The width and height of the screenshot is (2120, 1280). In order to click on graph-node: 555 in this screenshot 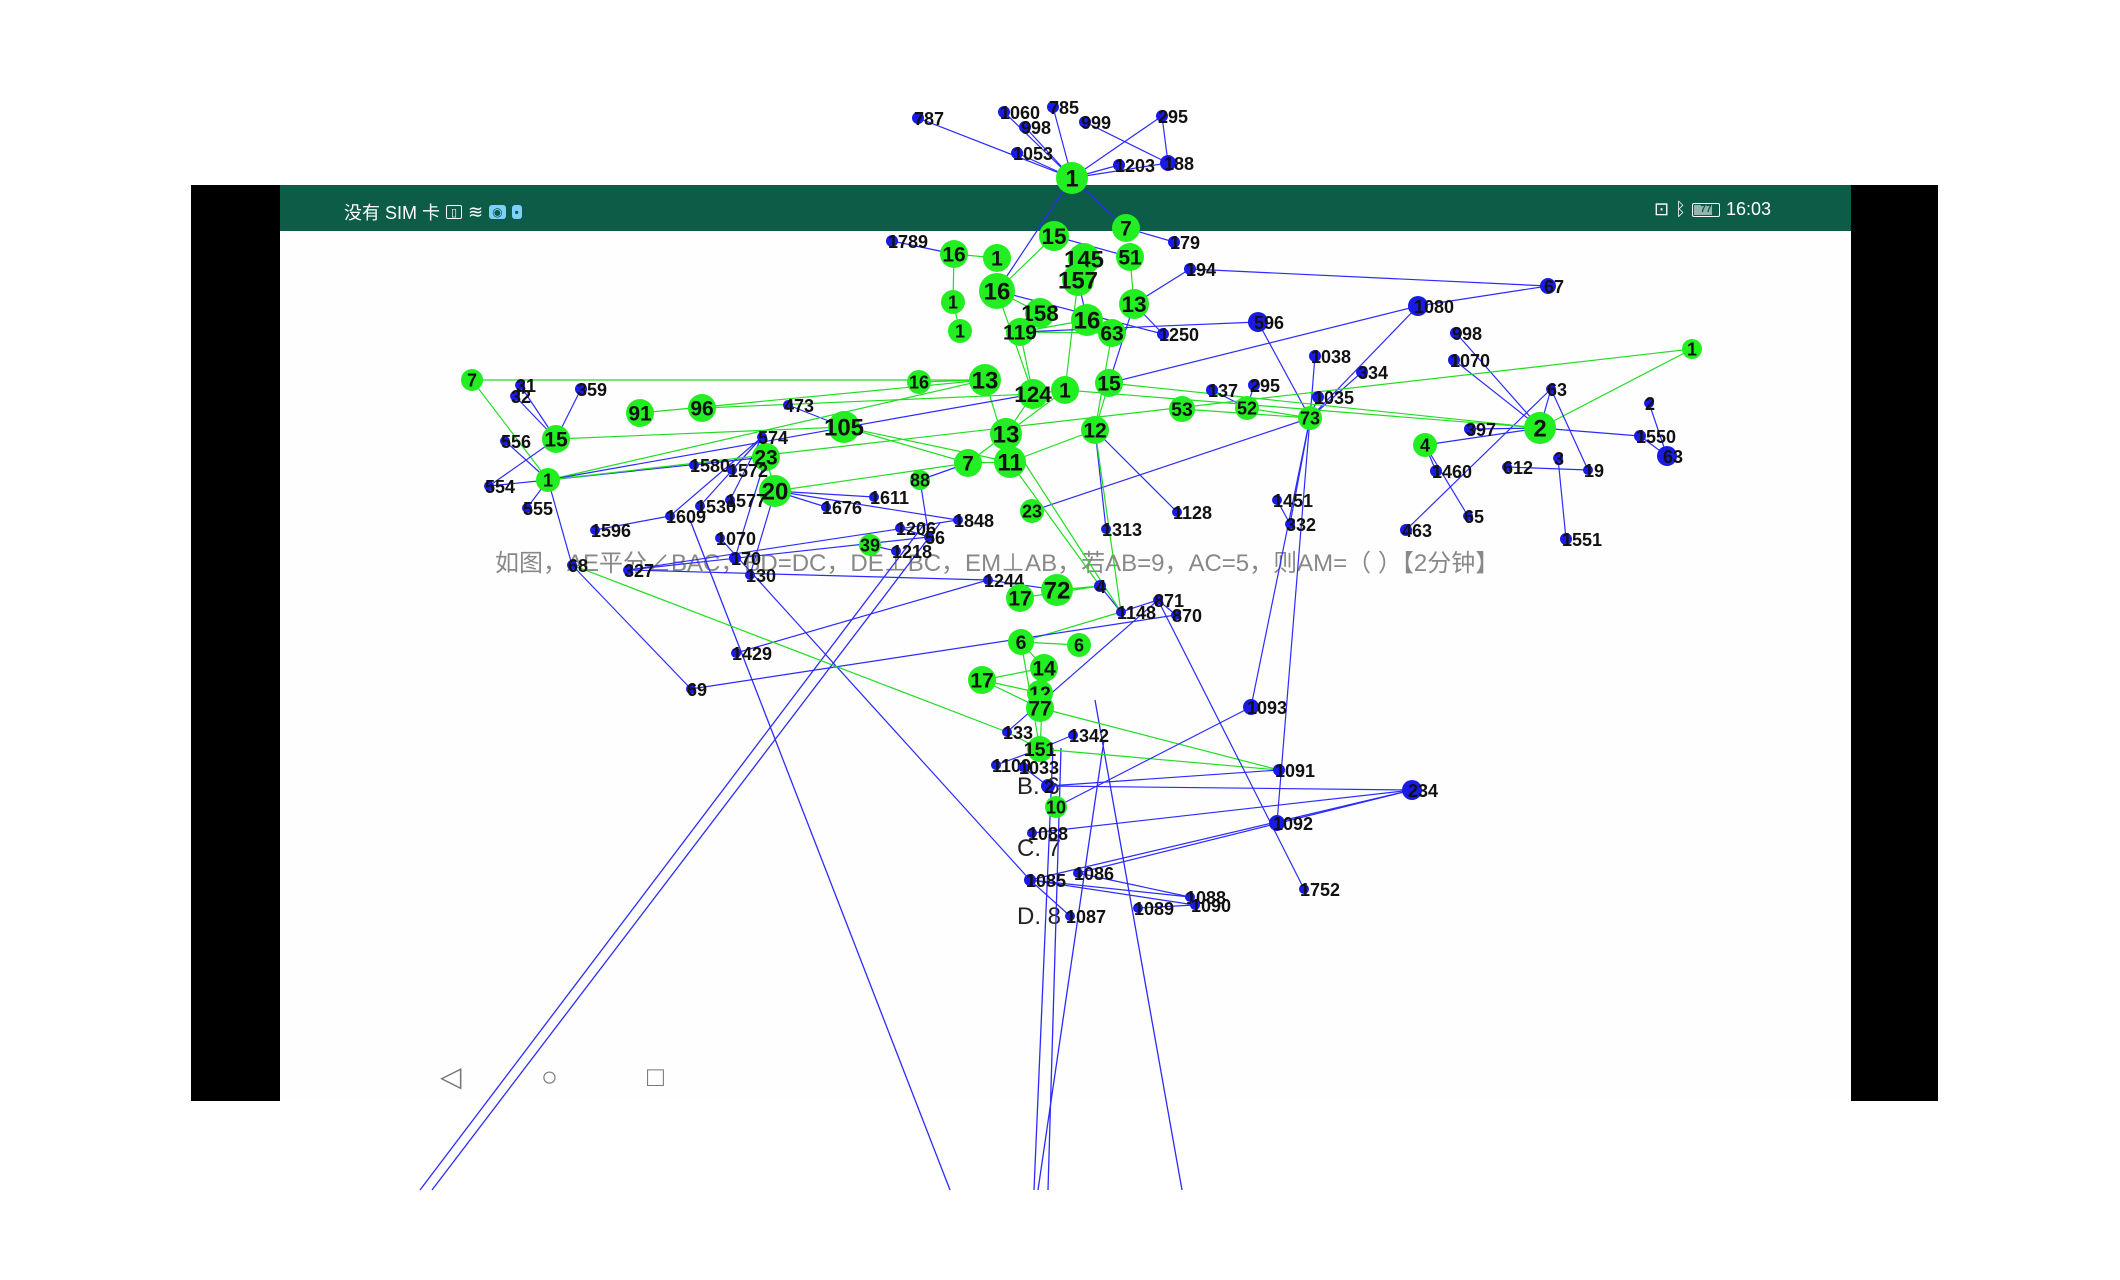, I will do `click(537, 509)`.